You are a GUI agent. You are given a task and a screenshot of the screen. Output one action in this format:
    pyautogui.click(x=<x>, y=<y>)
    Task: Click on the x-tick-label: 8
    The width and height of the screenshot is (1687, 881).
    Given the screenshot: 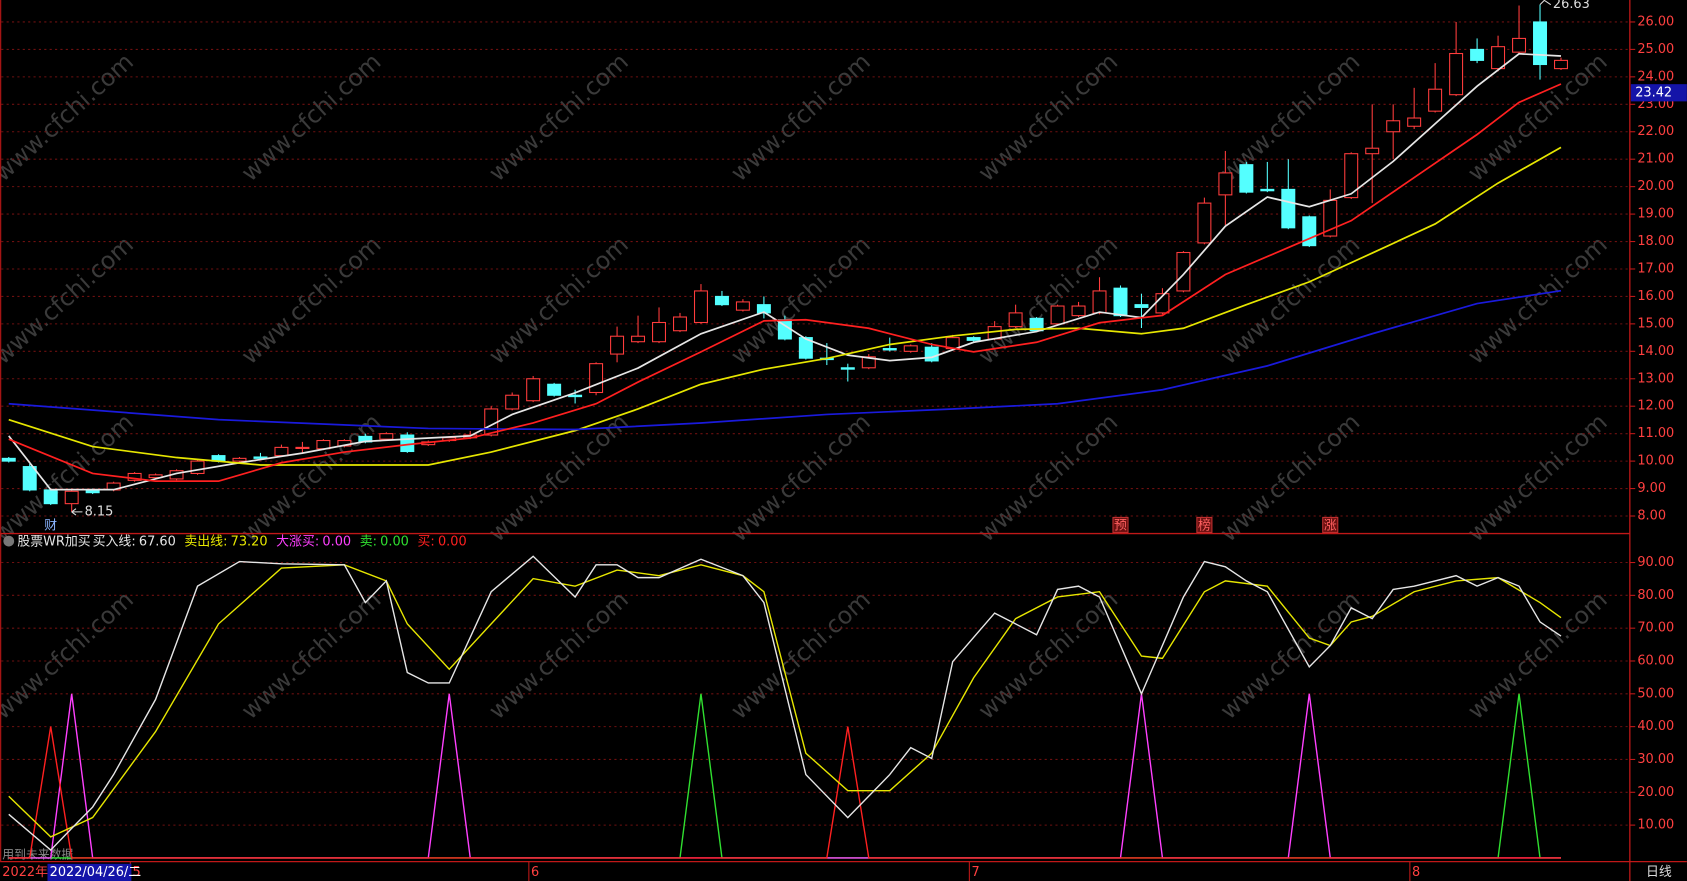 What is the action you would take?
    pyautogui.click(x=1416, y=872)
    